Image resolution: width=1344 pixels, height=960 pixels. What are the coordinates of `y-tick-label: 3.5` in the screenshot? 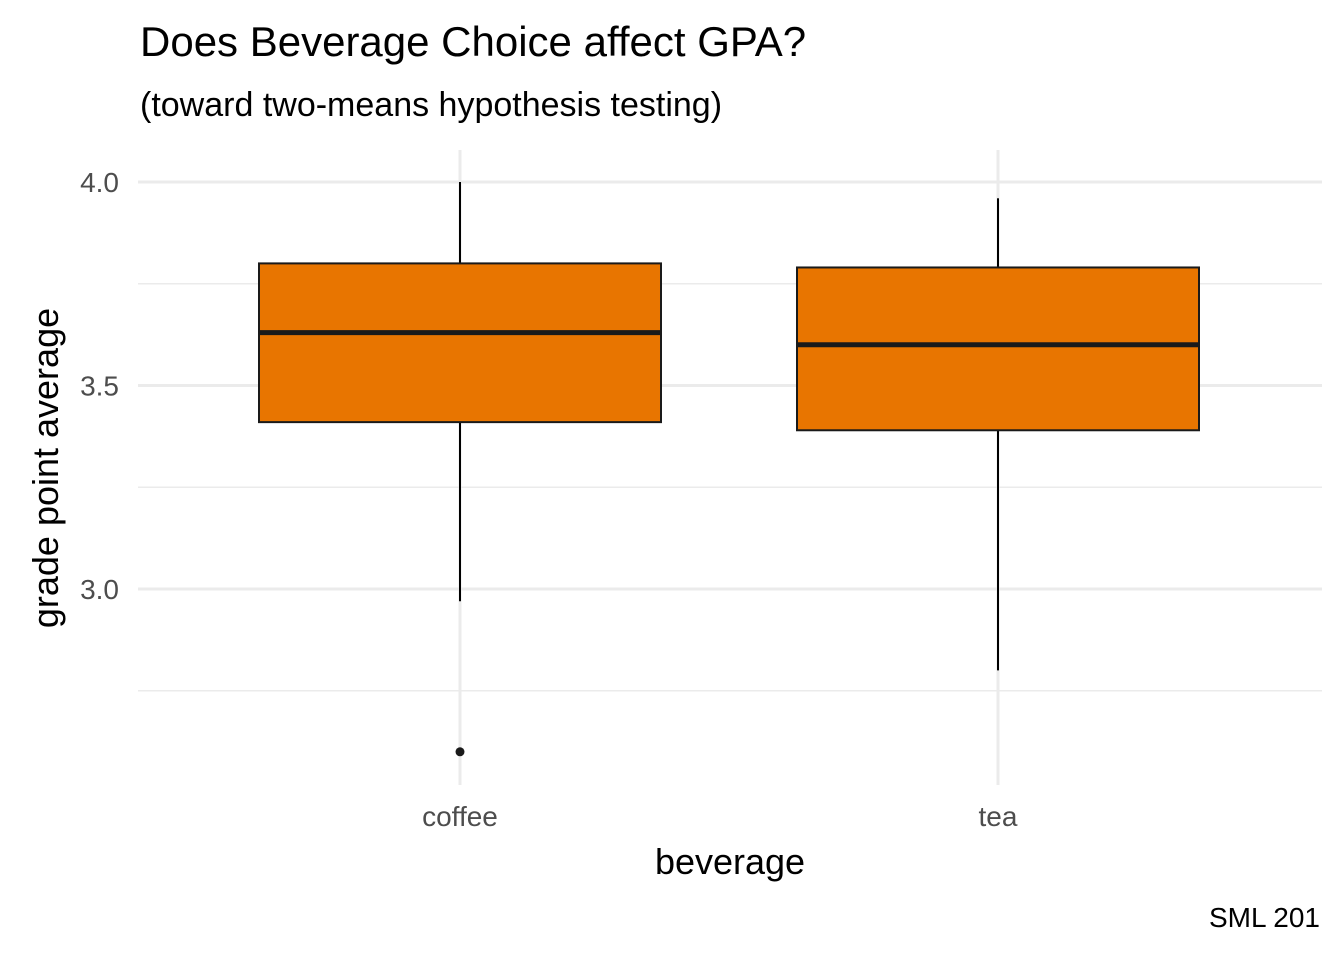 It's located at (99, 386).